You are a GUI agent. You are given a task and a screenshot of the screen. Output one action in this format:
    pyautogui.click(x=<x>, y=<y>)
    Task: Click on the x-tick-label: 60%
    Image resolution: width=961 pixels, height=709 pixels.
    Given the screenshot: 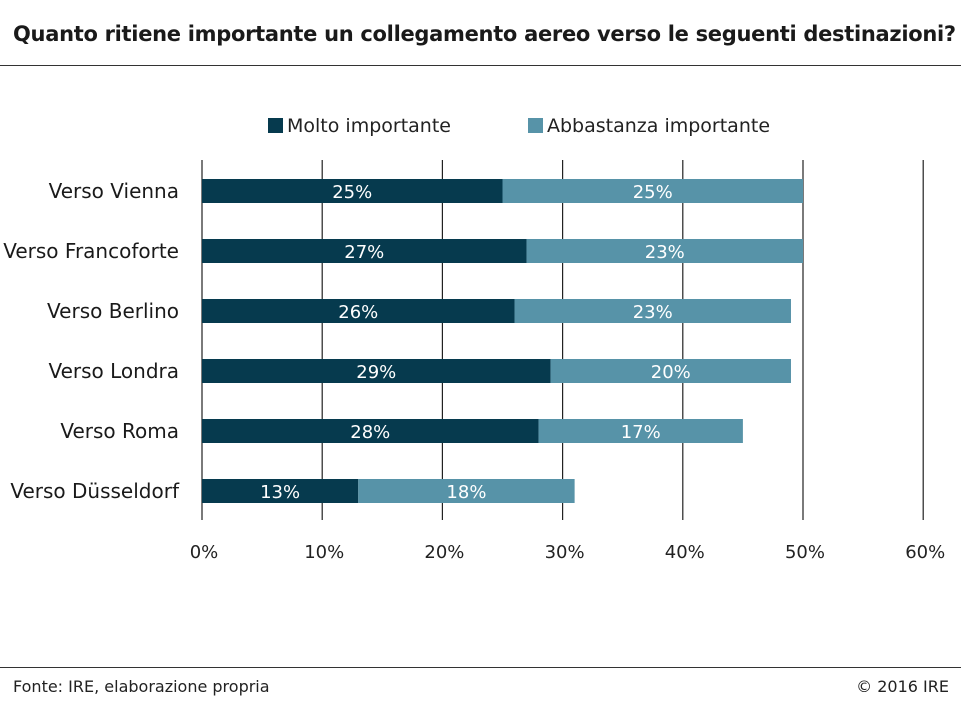 What is the action you would take?
    pyautogui.click(x=925, y=552)
    